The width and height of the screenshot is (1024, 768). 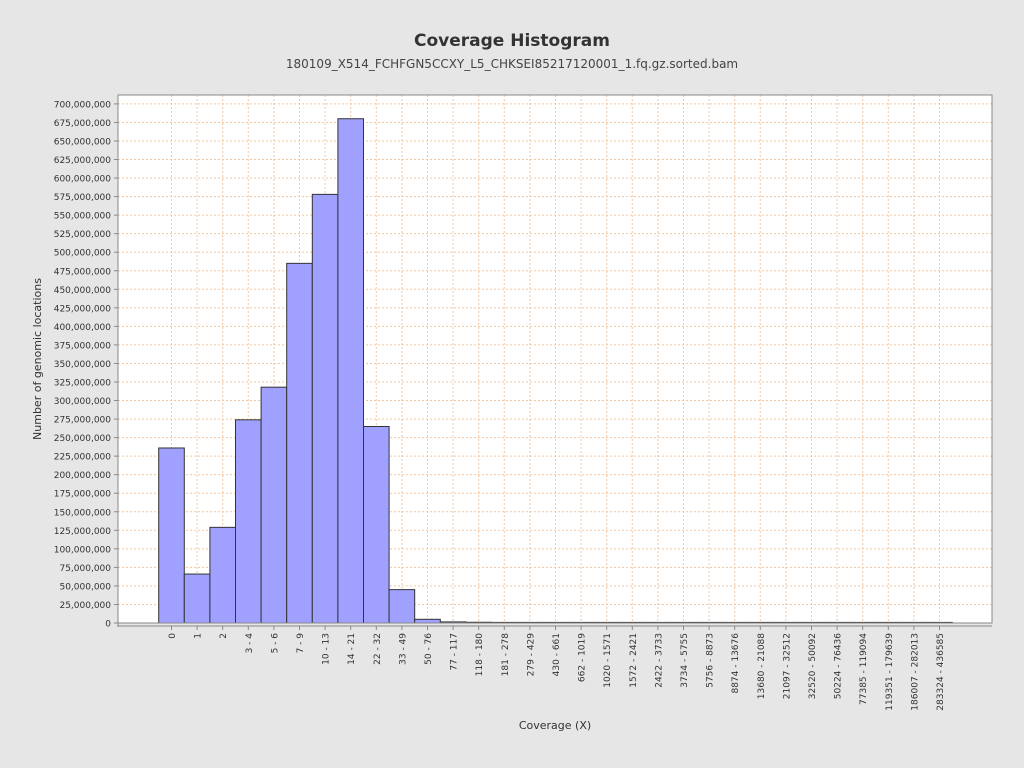 What do you see at coordinates (83, 346) in the screenshot?
I see `y-tick-label: 375,000,000` at bounding box center [83, 346].